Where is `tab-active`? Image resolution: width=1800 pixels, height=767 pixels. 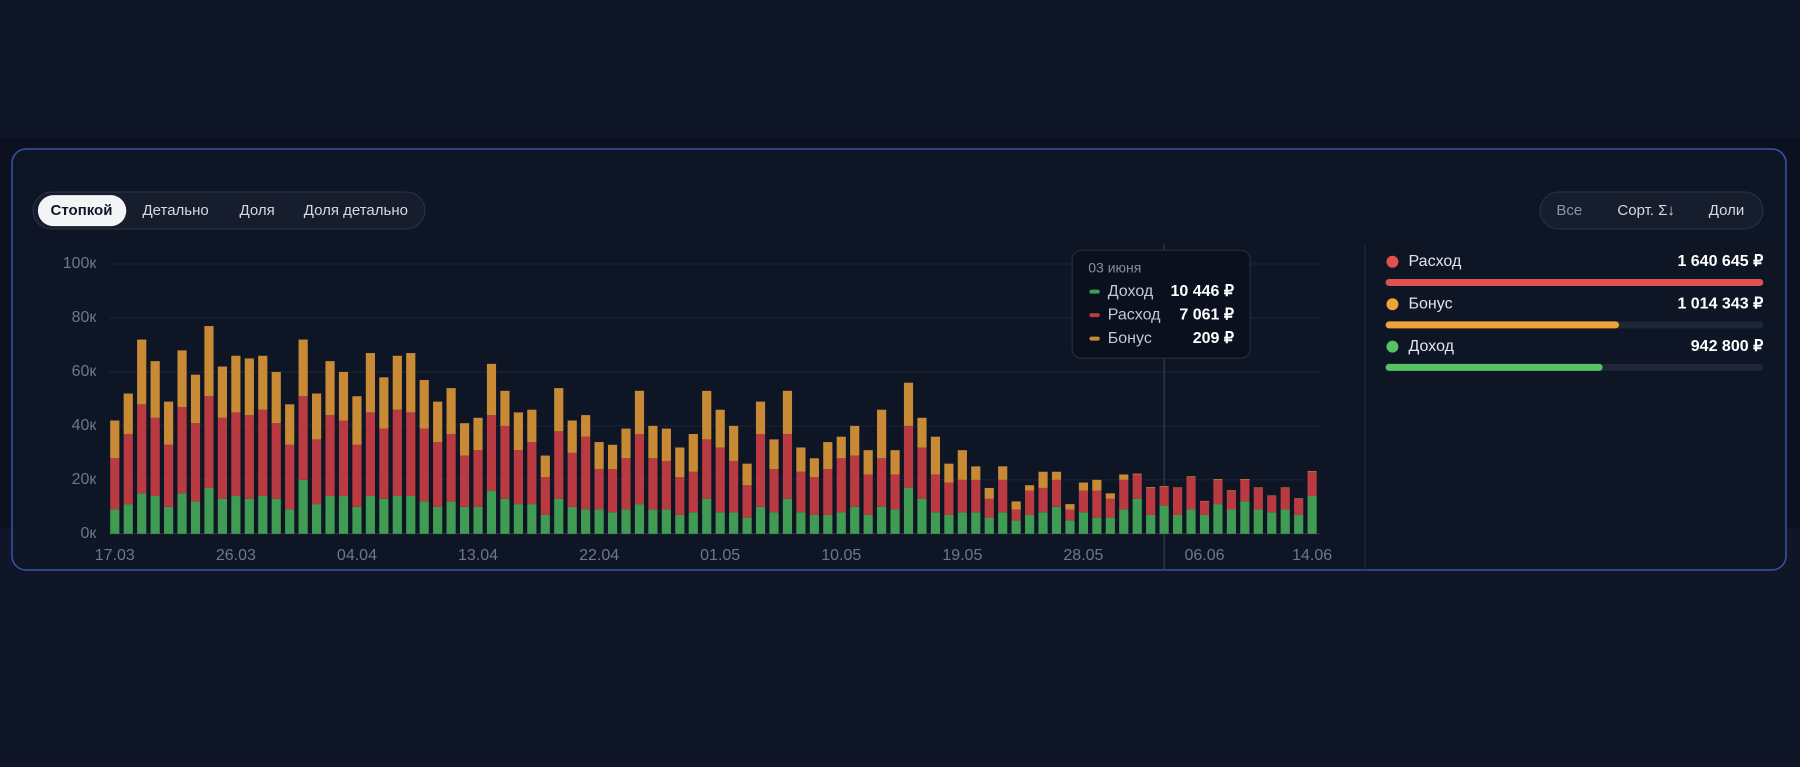 tab-active is located at coordinates (82, 211).